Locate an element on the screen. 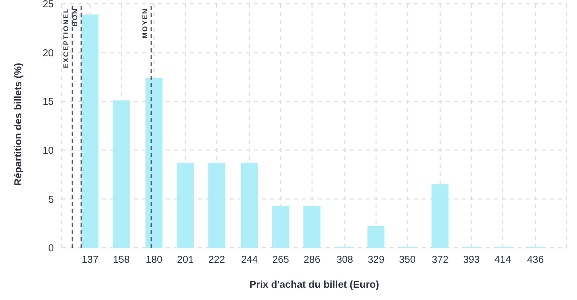  x-tick-label: 137 is located at coordinates (91, 260).